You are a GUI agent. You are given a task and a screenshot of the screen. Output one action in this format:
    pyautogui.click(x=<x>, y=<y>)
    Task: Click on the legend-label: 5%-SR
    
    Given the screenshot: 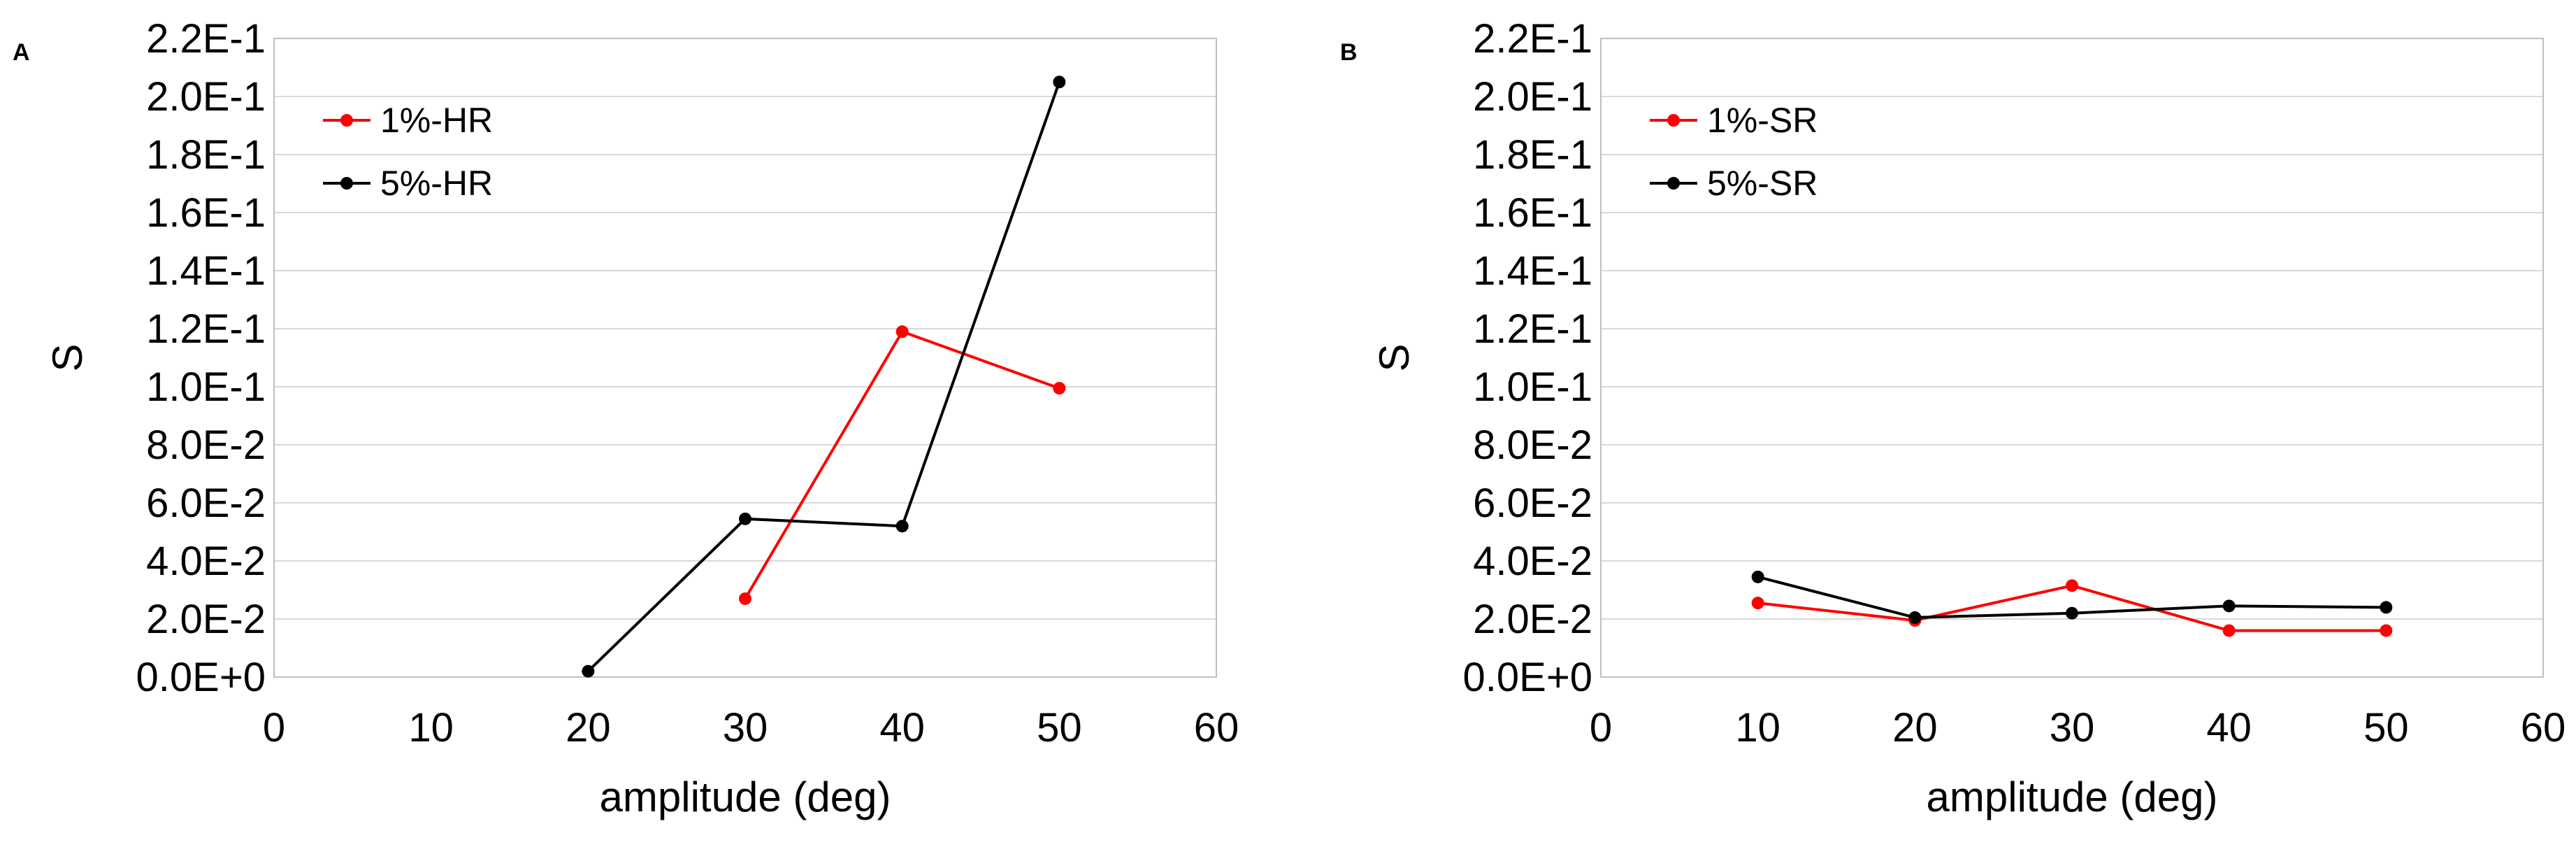 What is the action you would take?
    pyautogui.click(x=1762, y=183)
    